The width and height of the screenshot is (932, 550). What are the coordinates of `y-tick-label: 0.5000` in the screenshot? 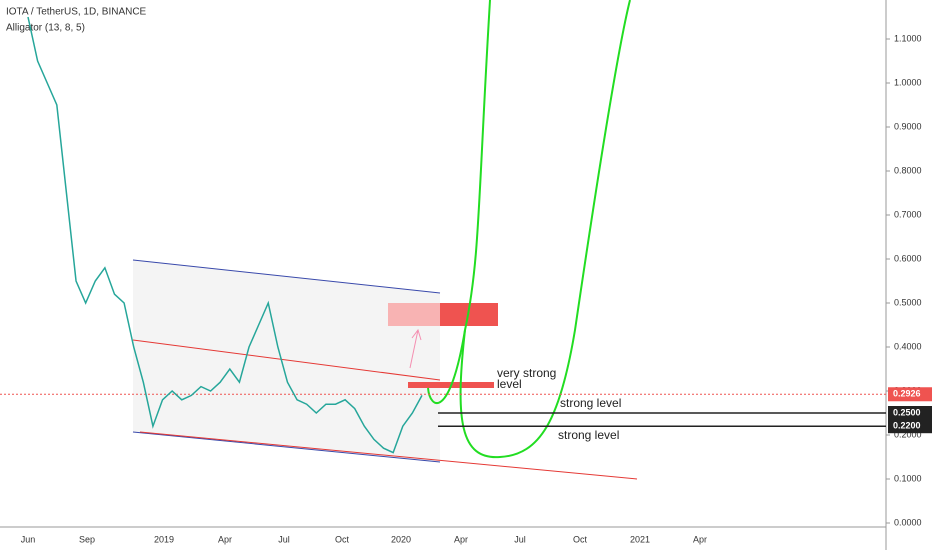 It's located at (908, 302).